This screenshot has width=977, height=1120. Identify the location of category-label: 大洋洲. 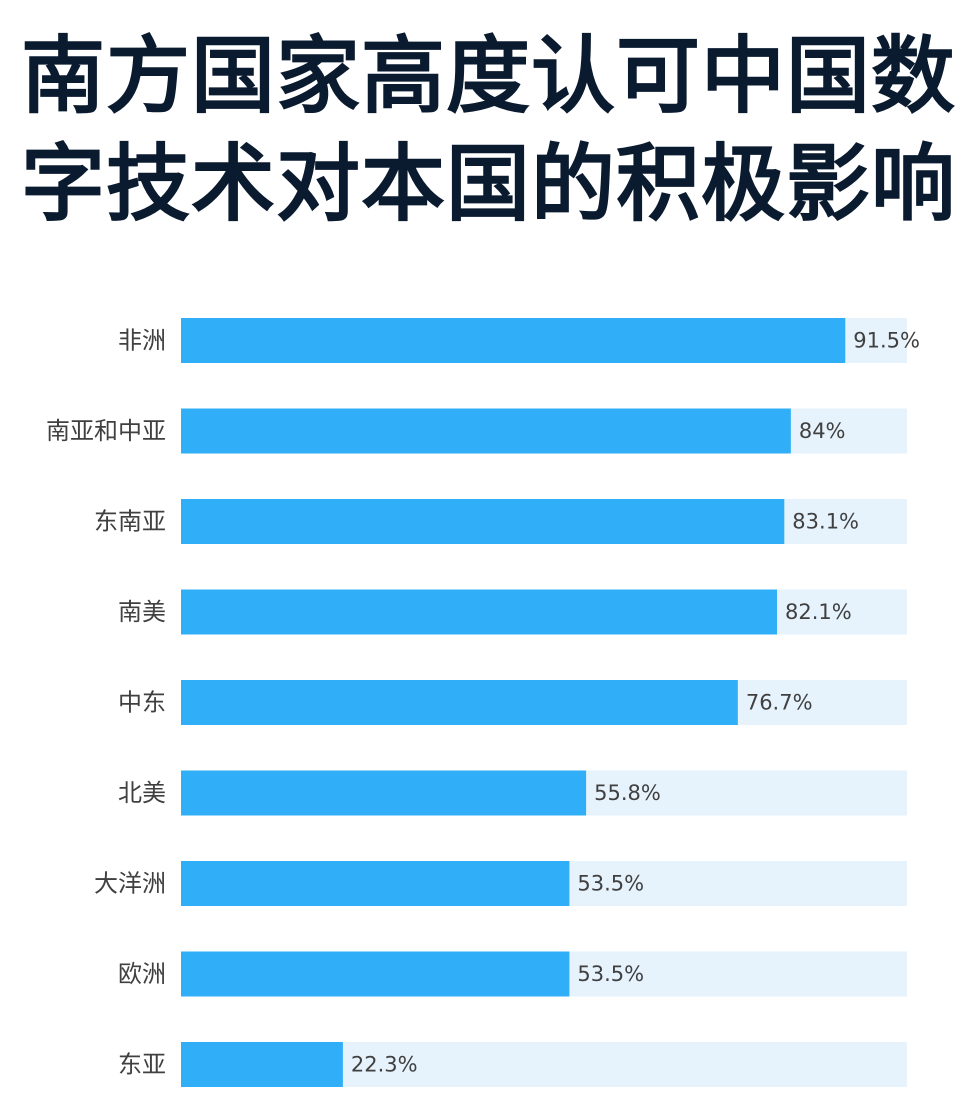
(130, 884).